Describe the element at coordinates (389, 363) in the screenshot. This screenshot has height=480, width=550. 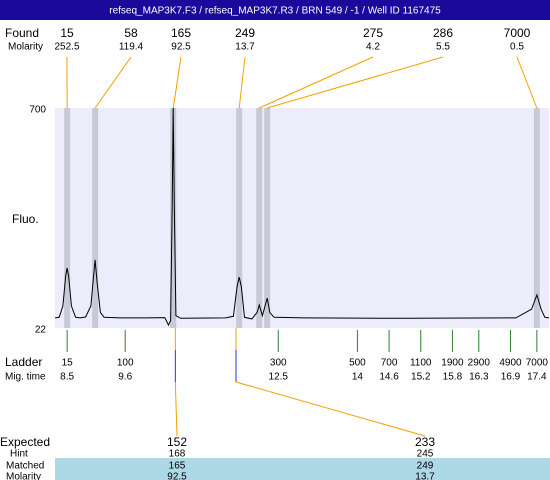
I see `ladder-size: 700` at that location.